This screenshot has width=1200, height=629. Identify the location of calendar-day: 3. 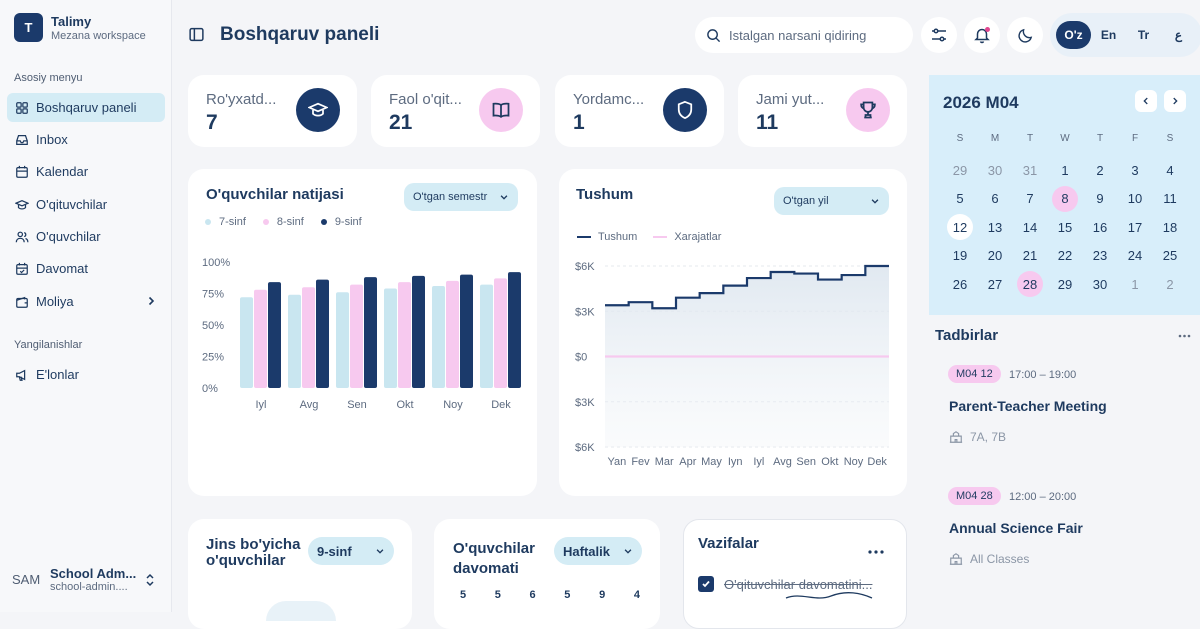
(1135, 170).